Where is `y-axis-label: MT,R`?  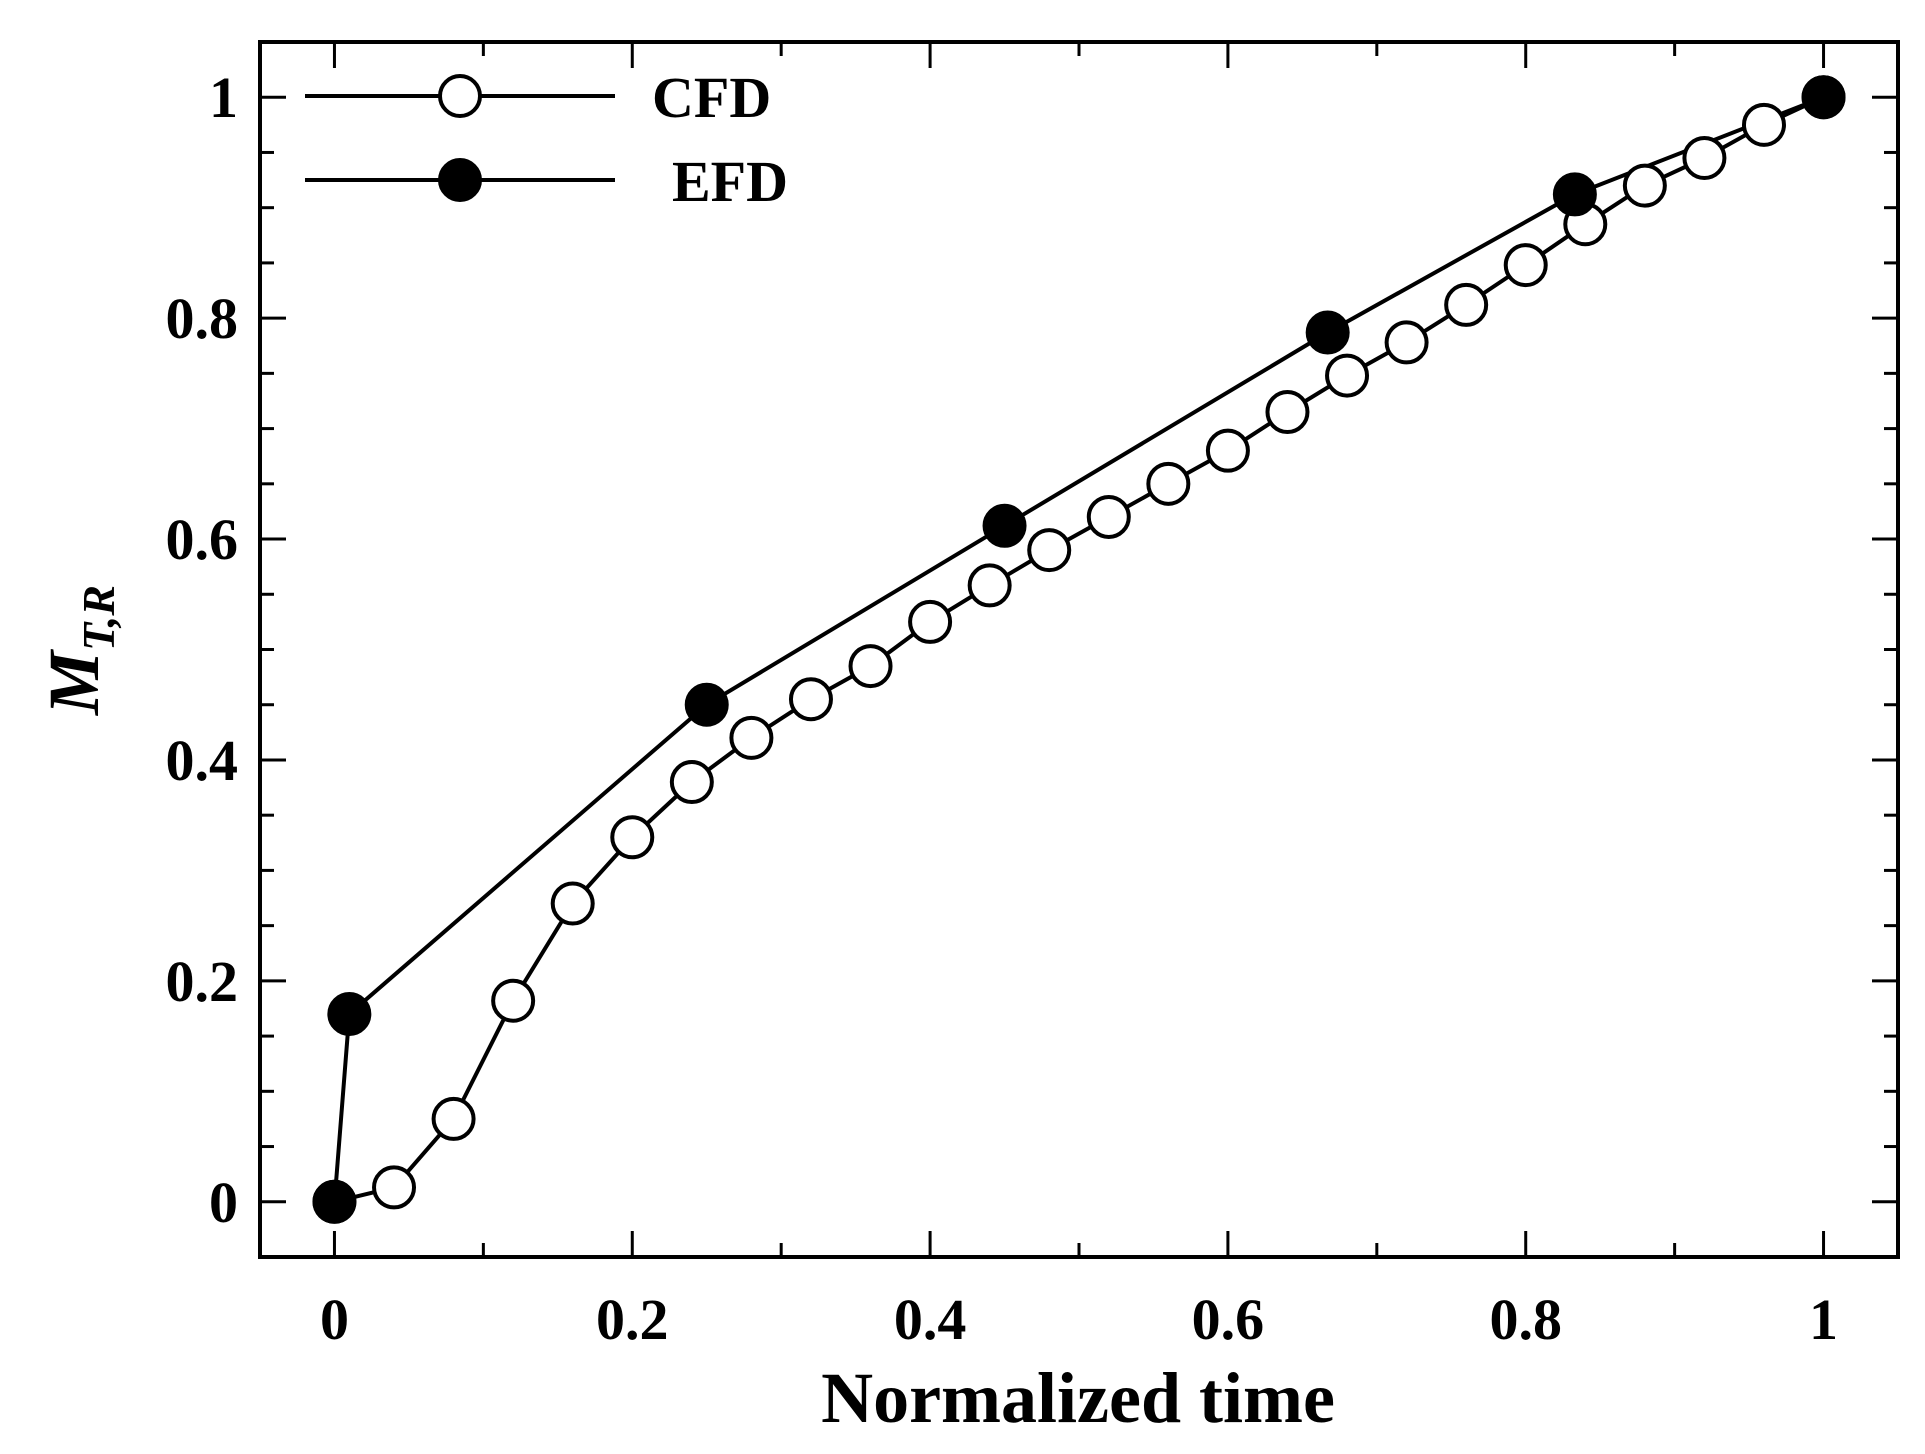
y-axis-label: MT,R is located at coordinates (79, 650).